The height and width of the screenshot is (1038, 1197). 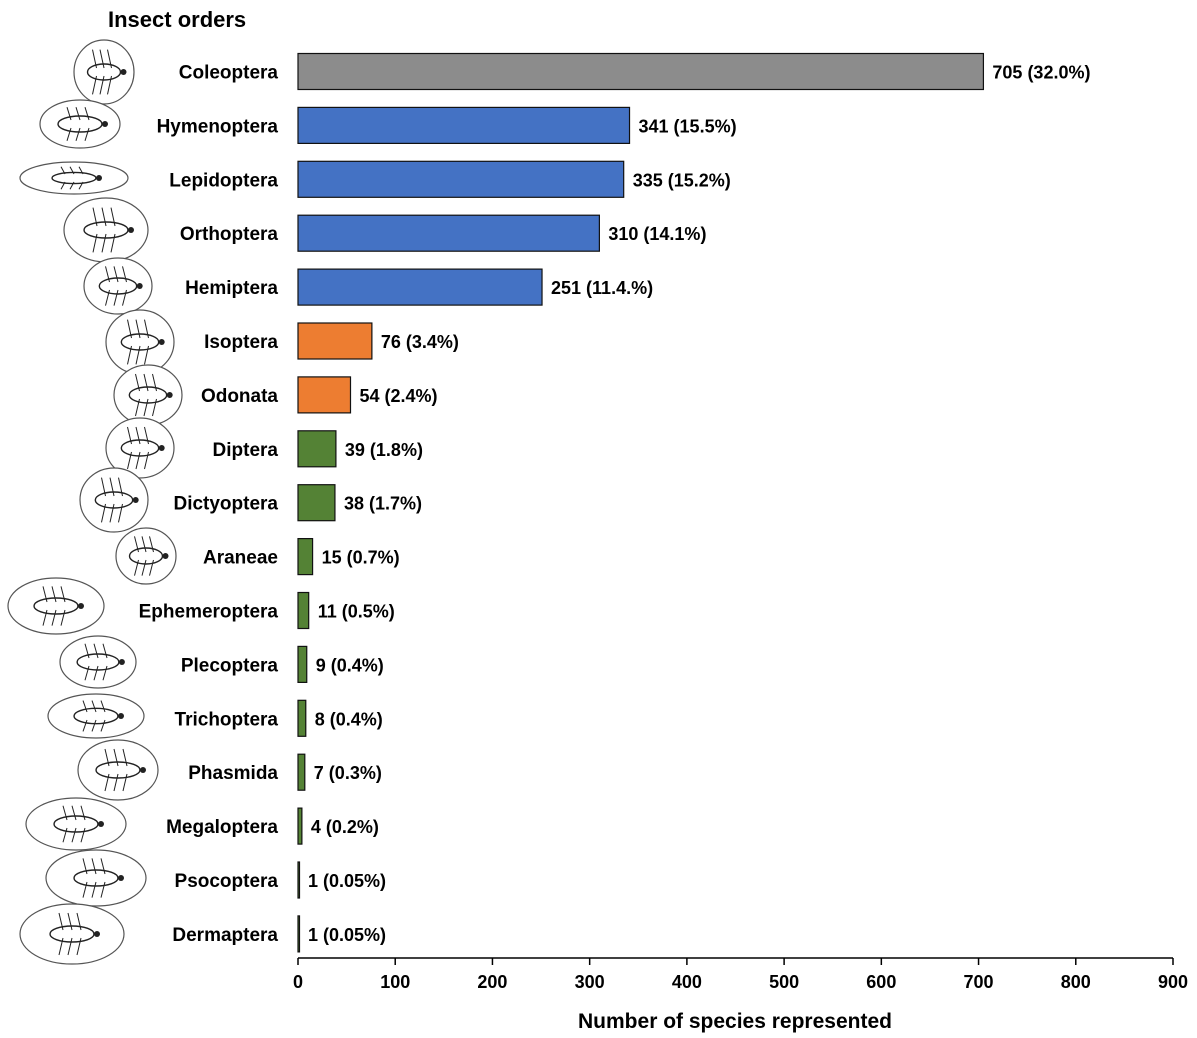 What do you see at coordinates (218, 126) in the screenshot?
I see `category-label-hymenoptera: Hymenoptera` at bounding box center [218, 126].